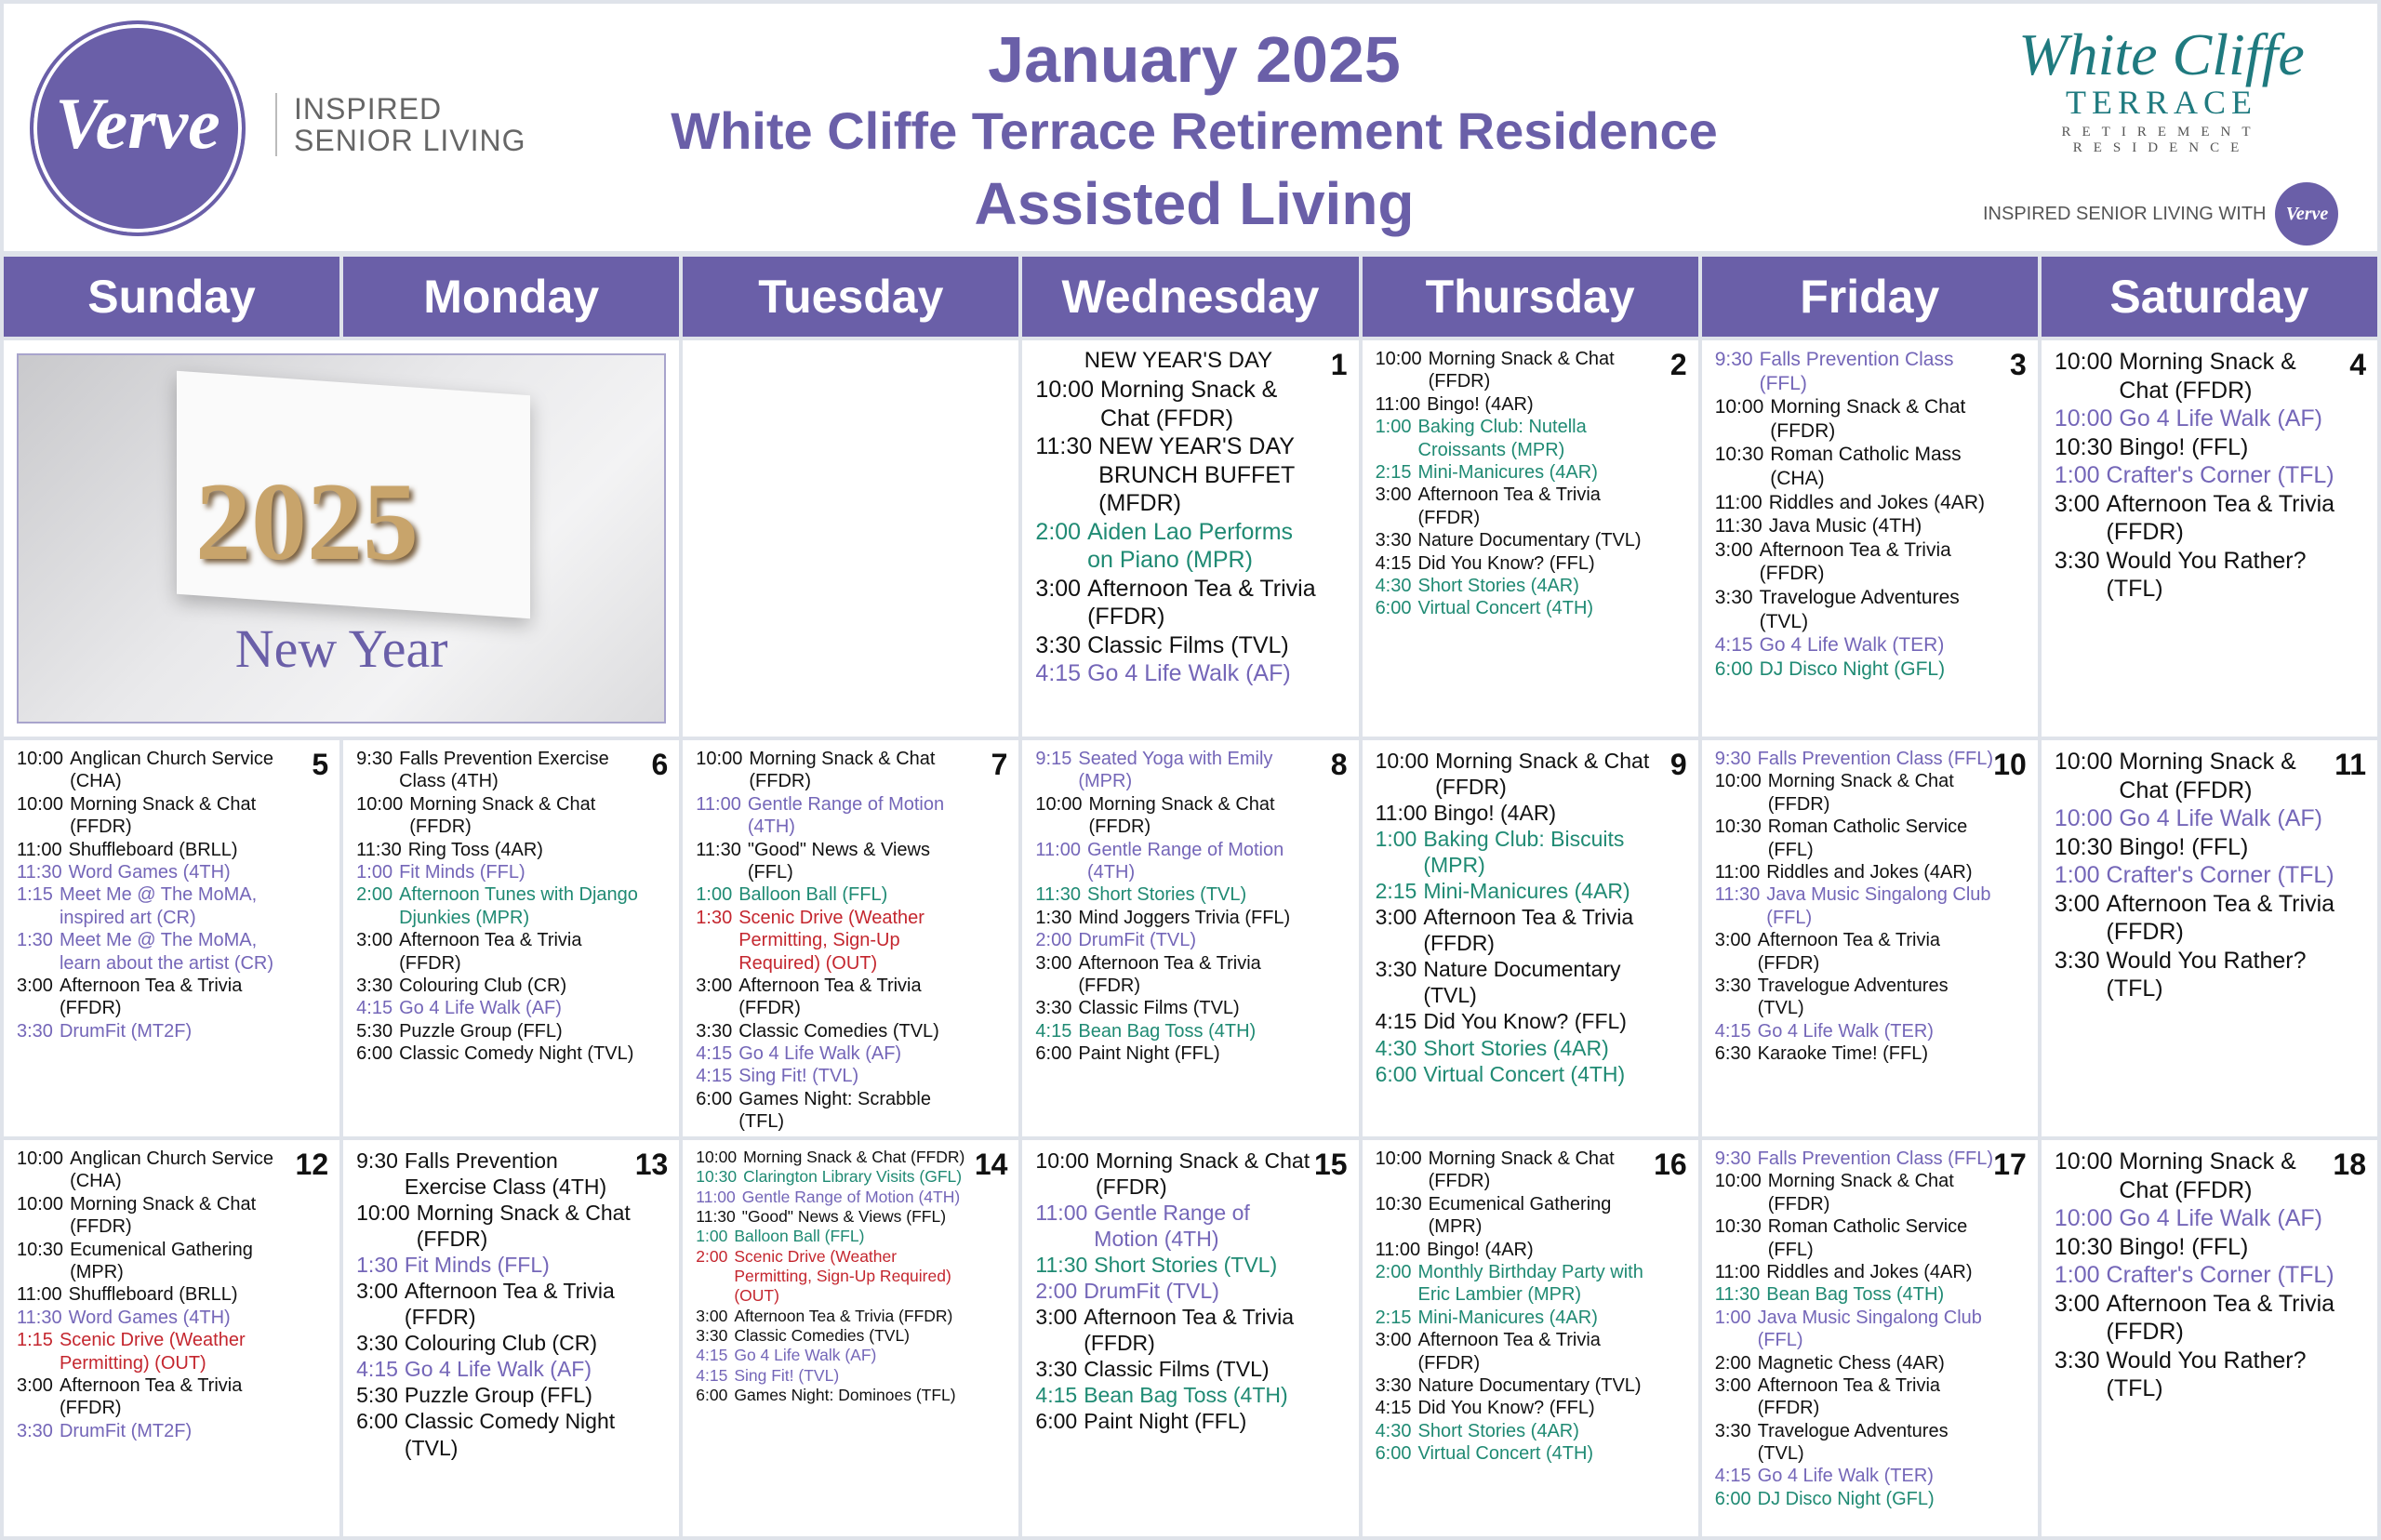 This screenshot has height=1540, width=2381. Describe the element at coordinates (1852, 668) in the screenshot. I see `event-title: DJ Disco Night (GFL)` at that location.